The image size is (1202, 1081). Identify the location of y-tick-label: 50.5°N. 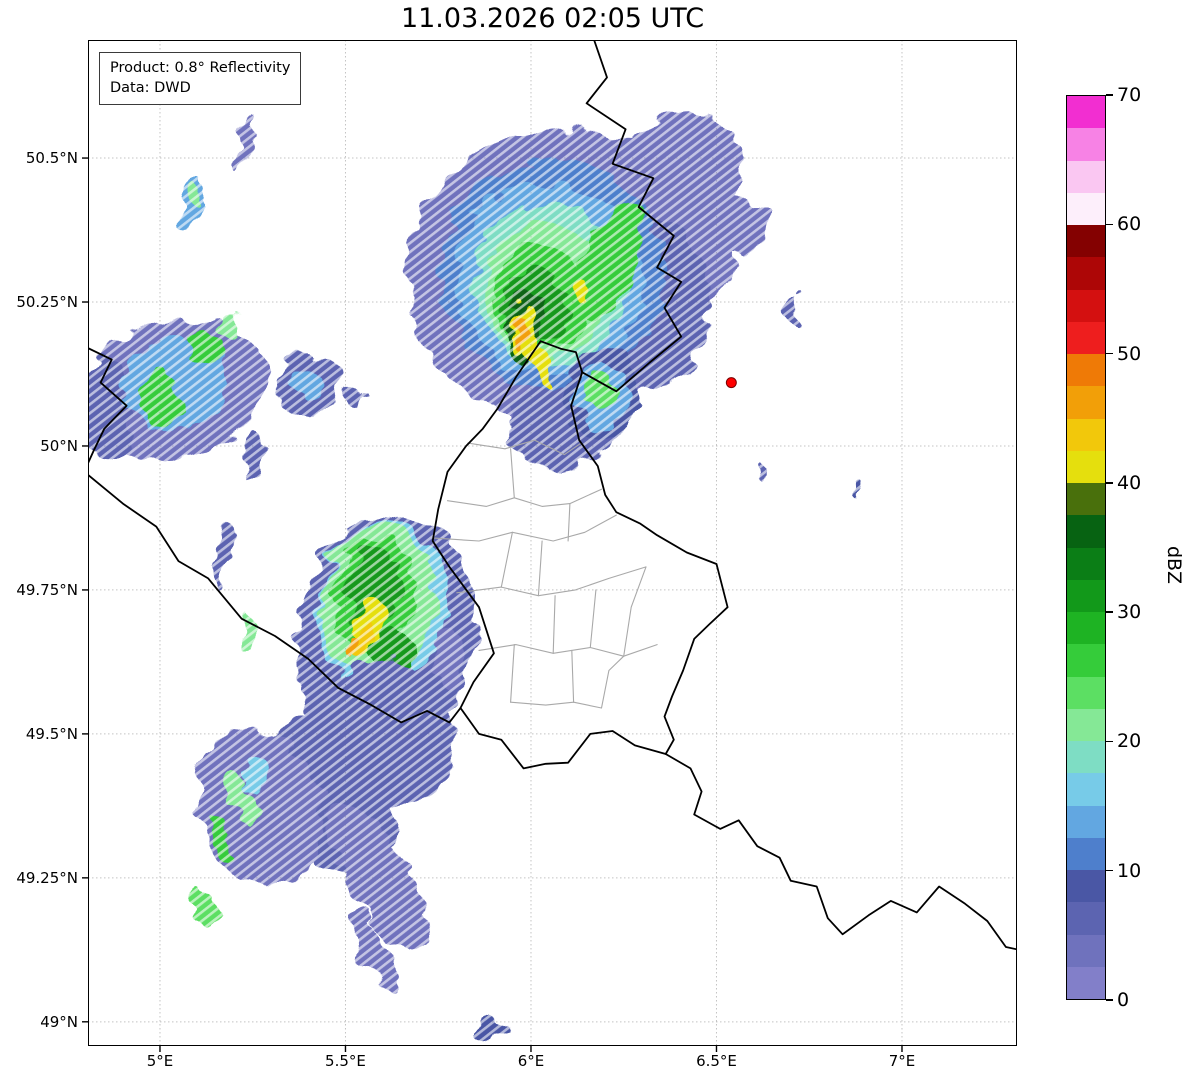
(51, 158).